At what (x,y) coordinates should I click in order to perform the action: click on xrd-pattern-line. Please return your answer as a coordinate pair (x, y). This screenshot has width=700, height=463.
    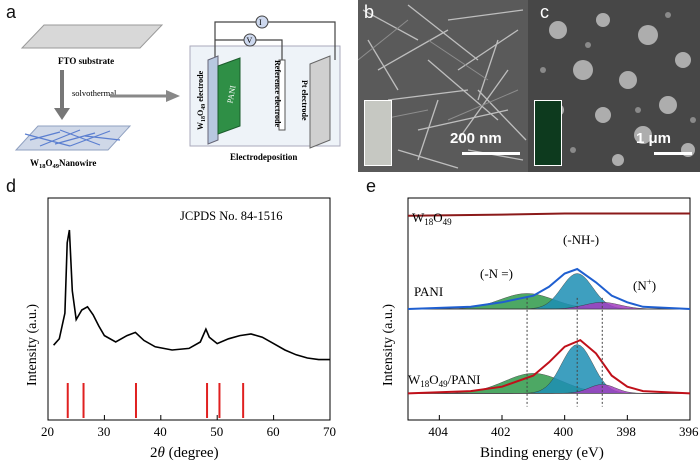
    Looking at the image, I should click on (191, 295).